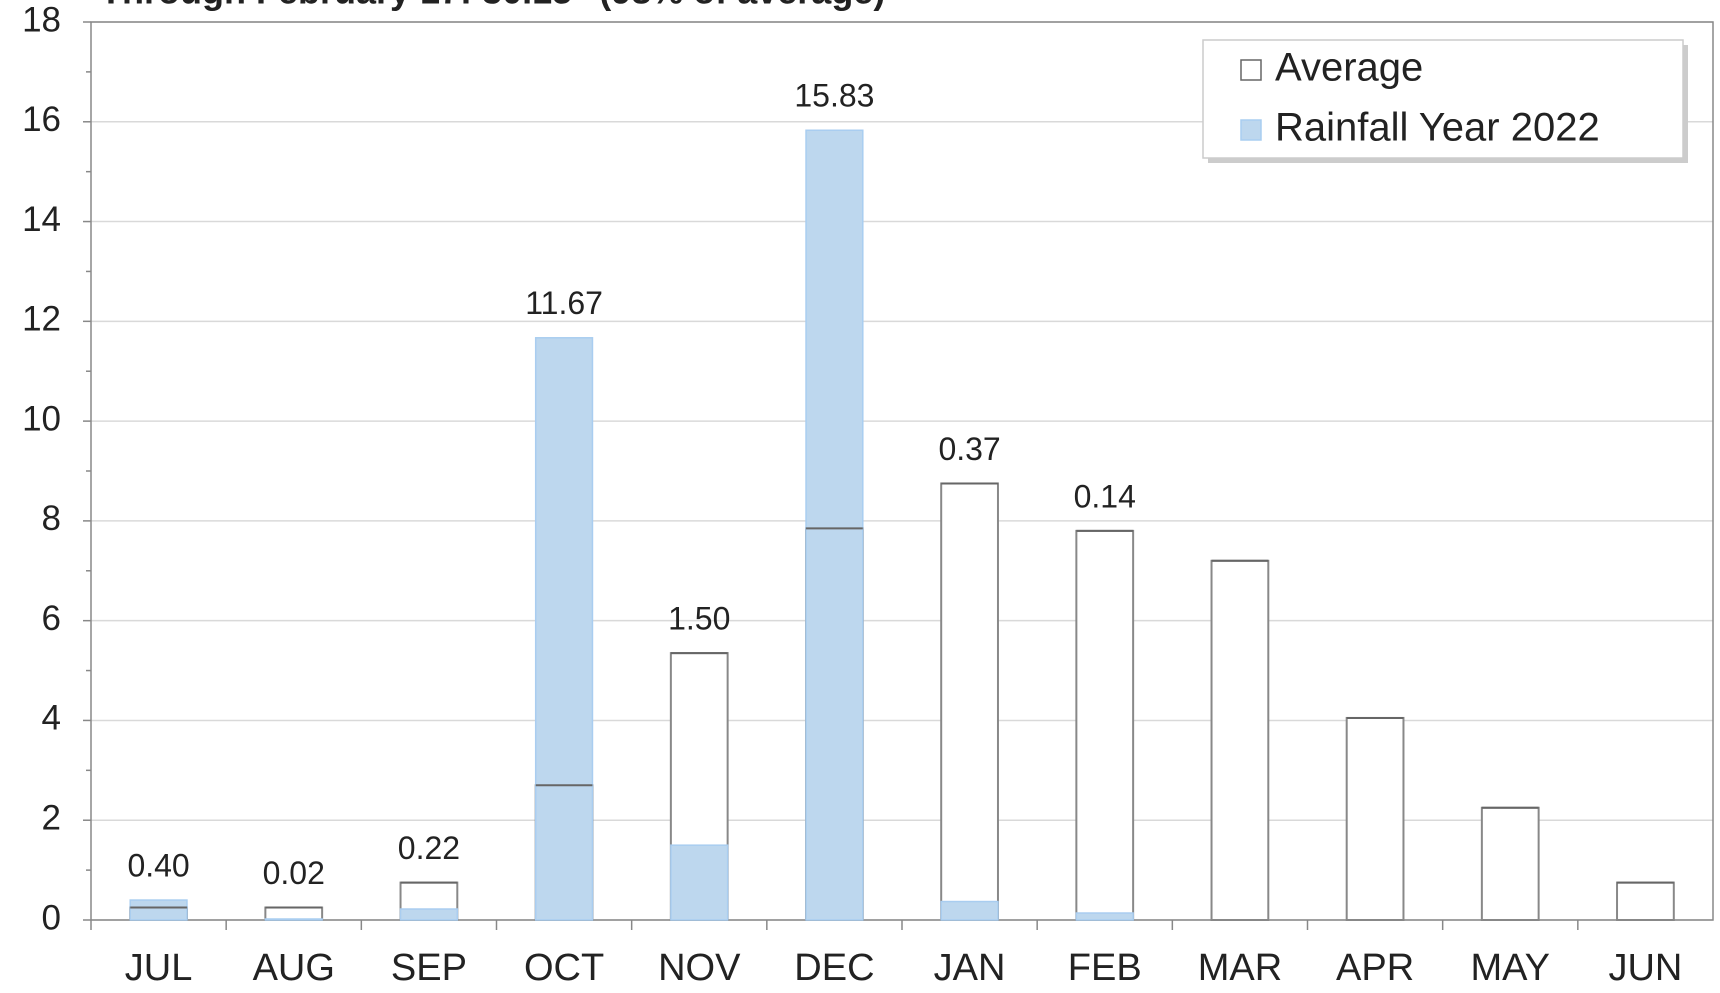 This screenshot has width=1720, height=993. What do you see at coordinates (41, 319) in the screenshot?
I see `y-tick-label: 12` at bounding box center [41, 319].